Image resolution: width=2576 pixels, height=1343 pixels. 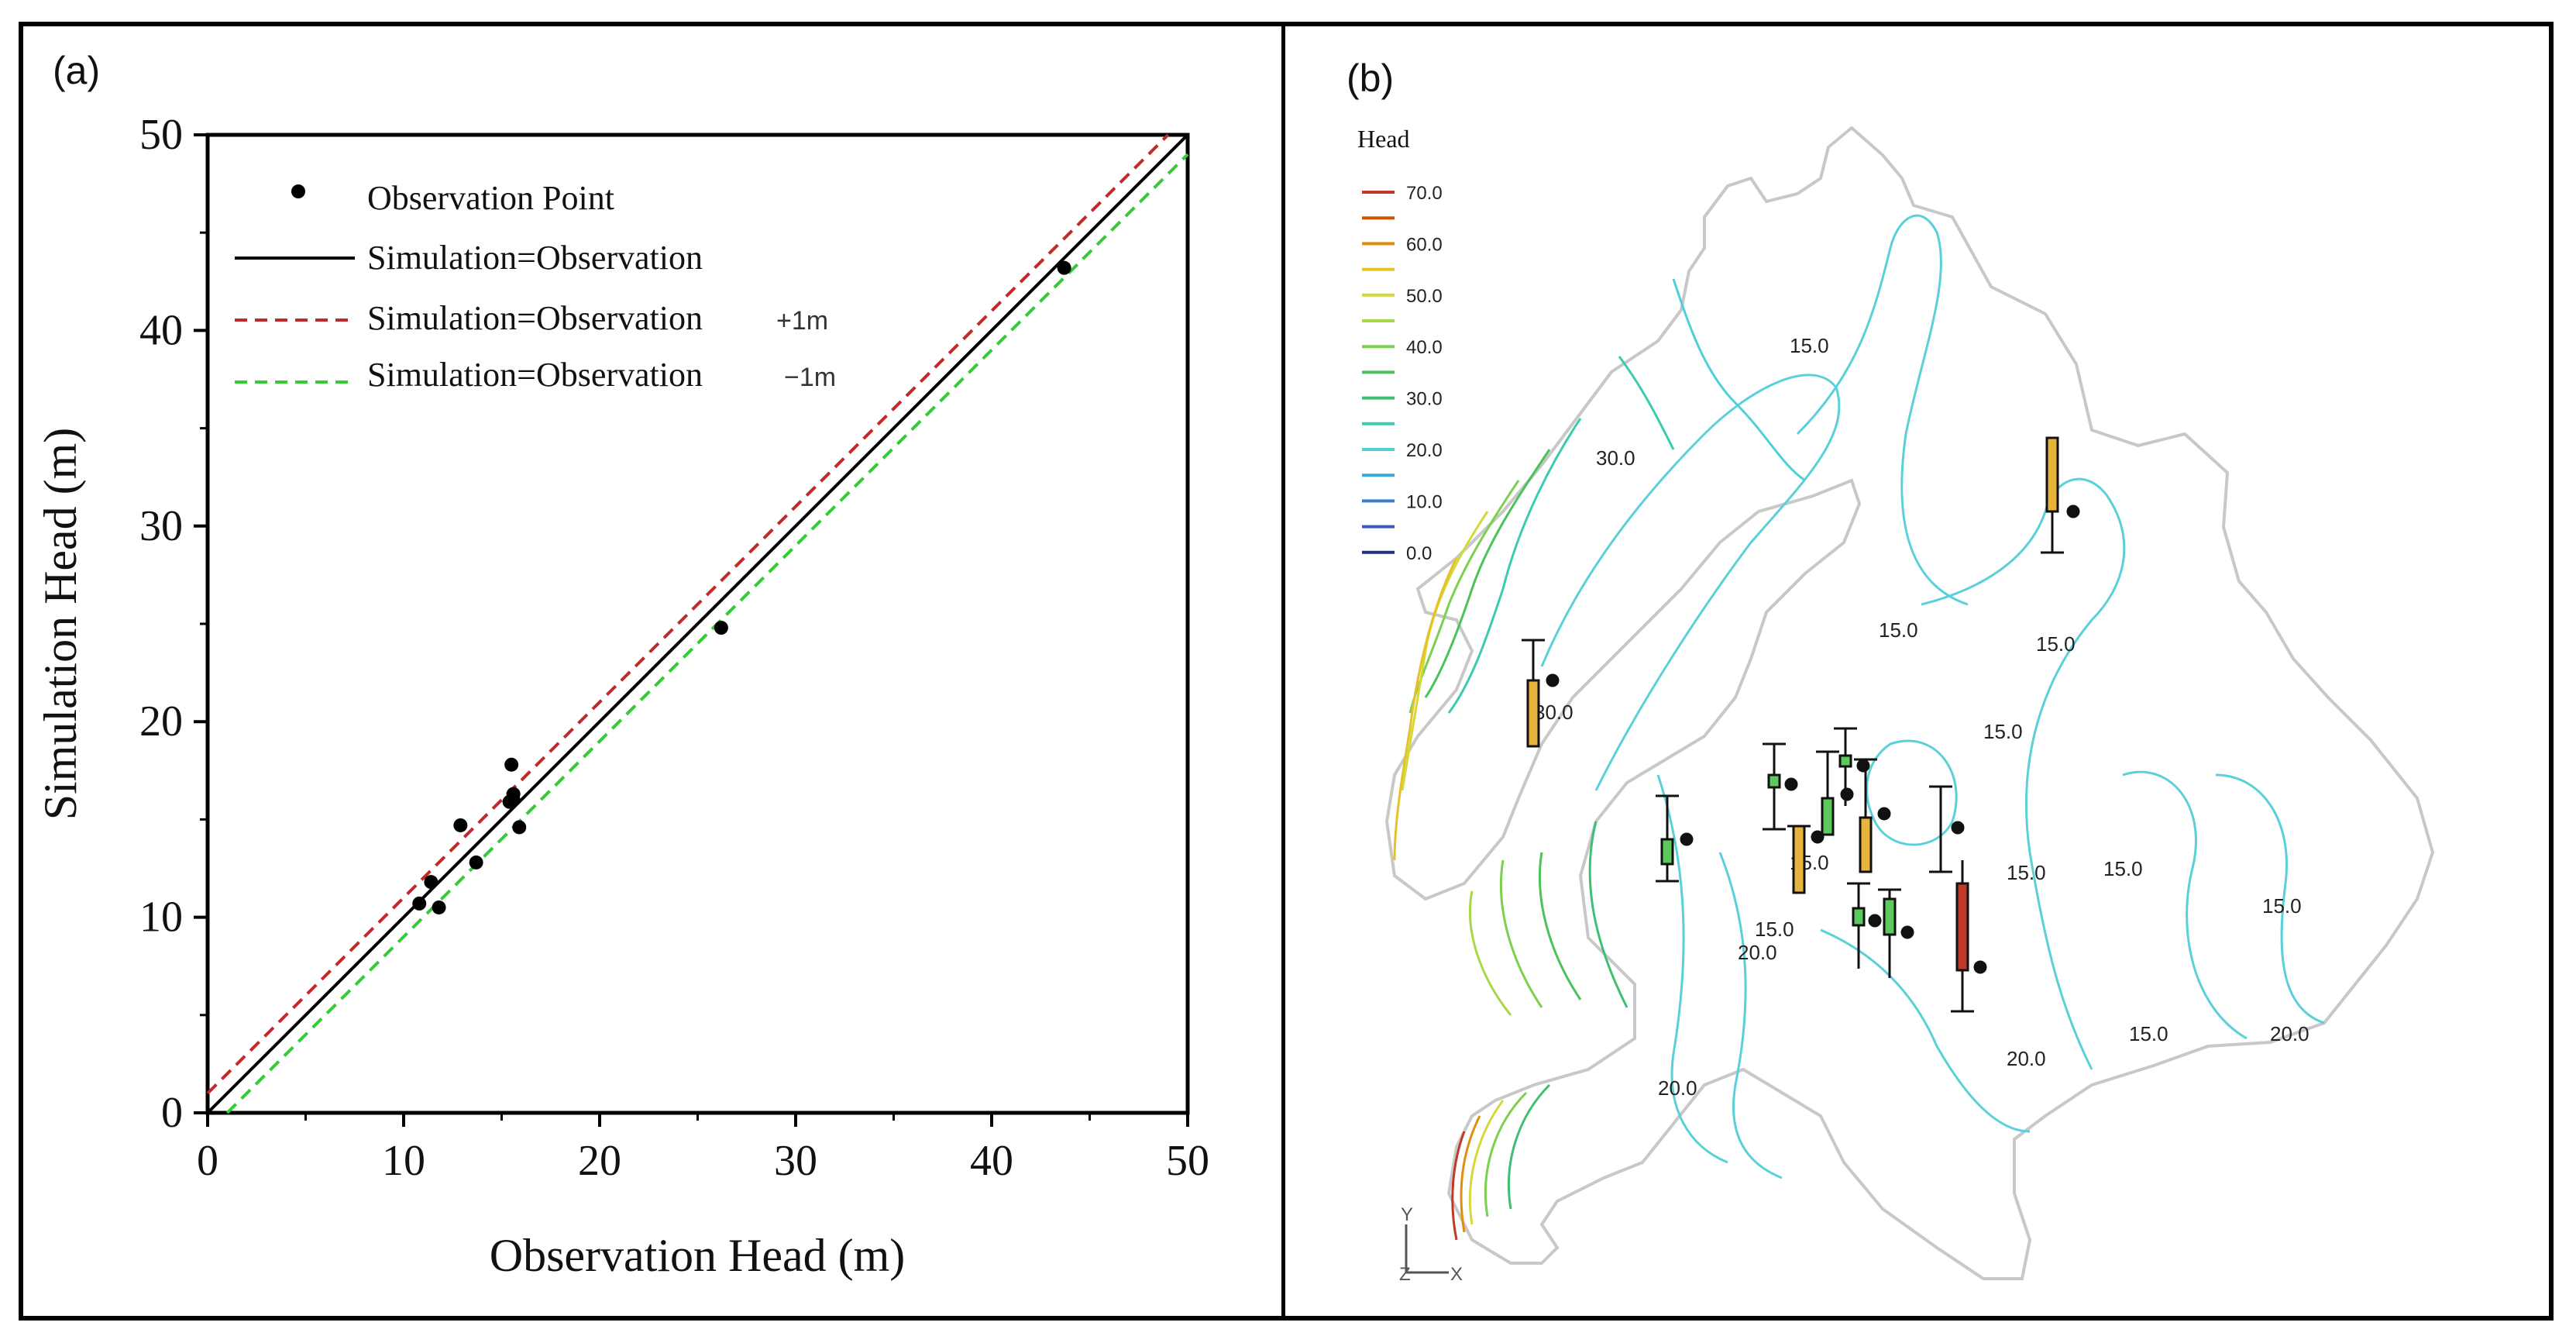 What do you see at coordinates (1383, 139) in the screenshot?
I see `head-legend-title: Head` at bounding box center [1383, 139].